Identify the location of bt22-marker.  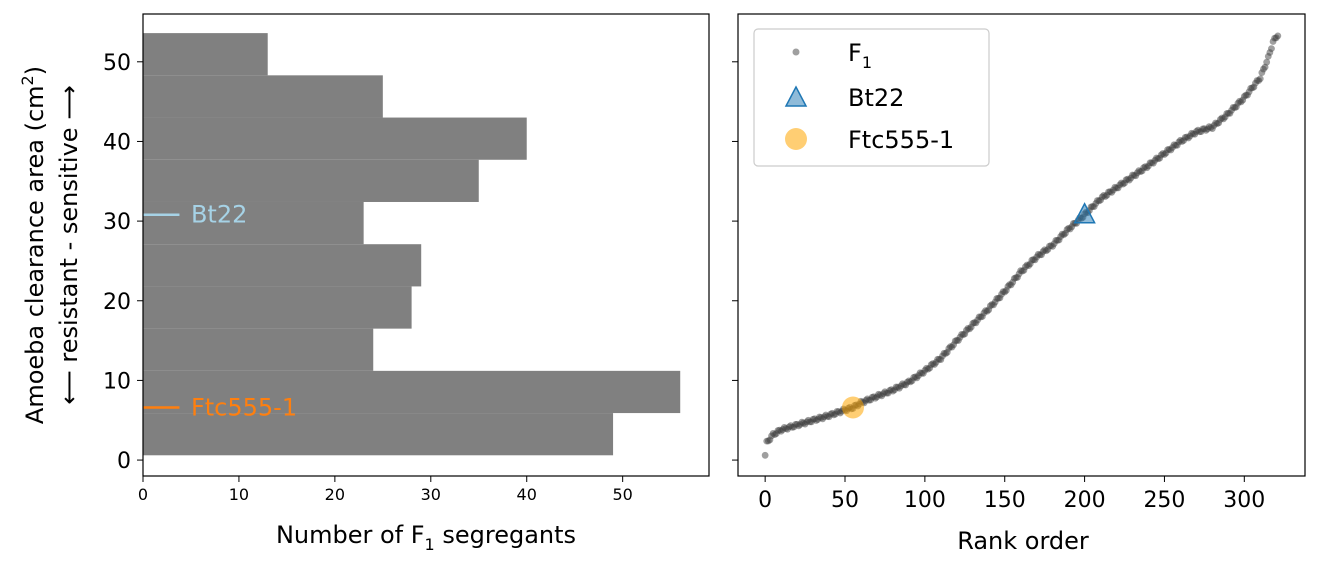
(1084, 213).